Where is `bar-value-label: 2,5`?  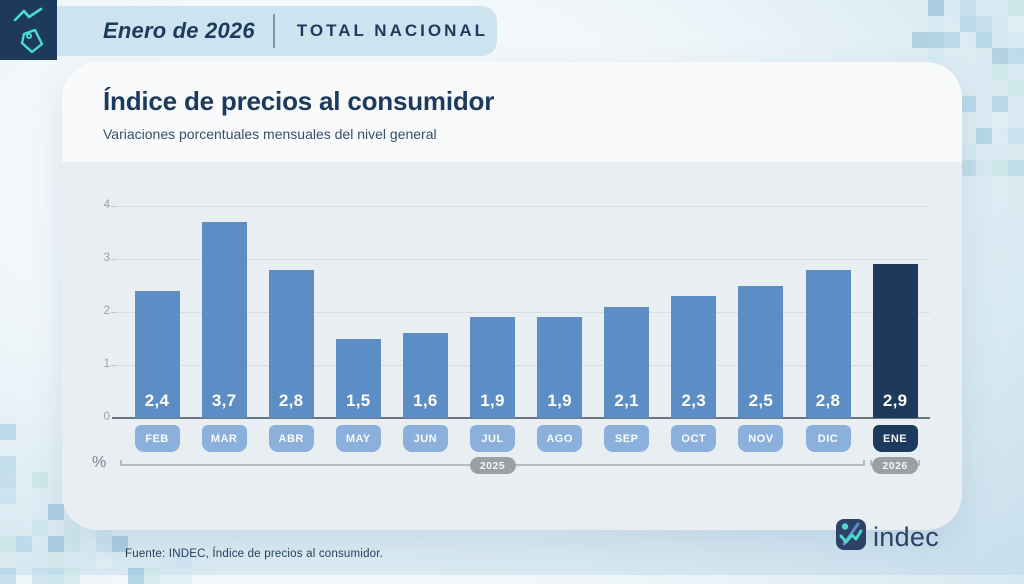
bar-value-label: 2,5 is located at coordinates (761, 400).